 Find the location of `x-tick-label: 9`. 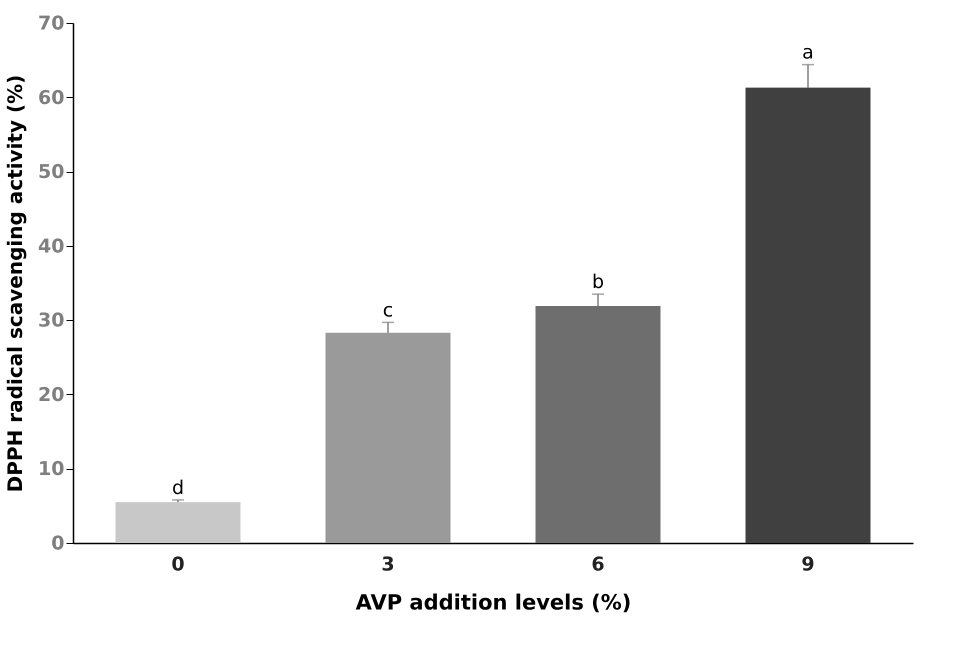

x-tick-label: 9 is located at coordinates (808, 565).